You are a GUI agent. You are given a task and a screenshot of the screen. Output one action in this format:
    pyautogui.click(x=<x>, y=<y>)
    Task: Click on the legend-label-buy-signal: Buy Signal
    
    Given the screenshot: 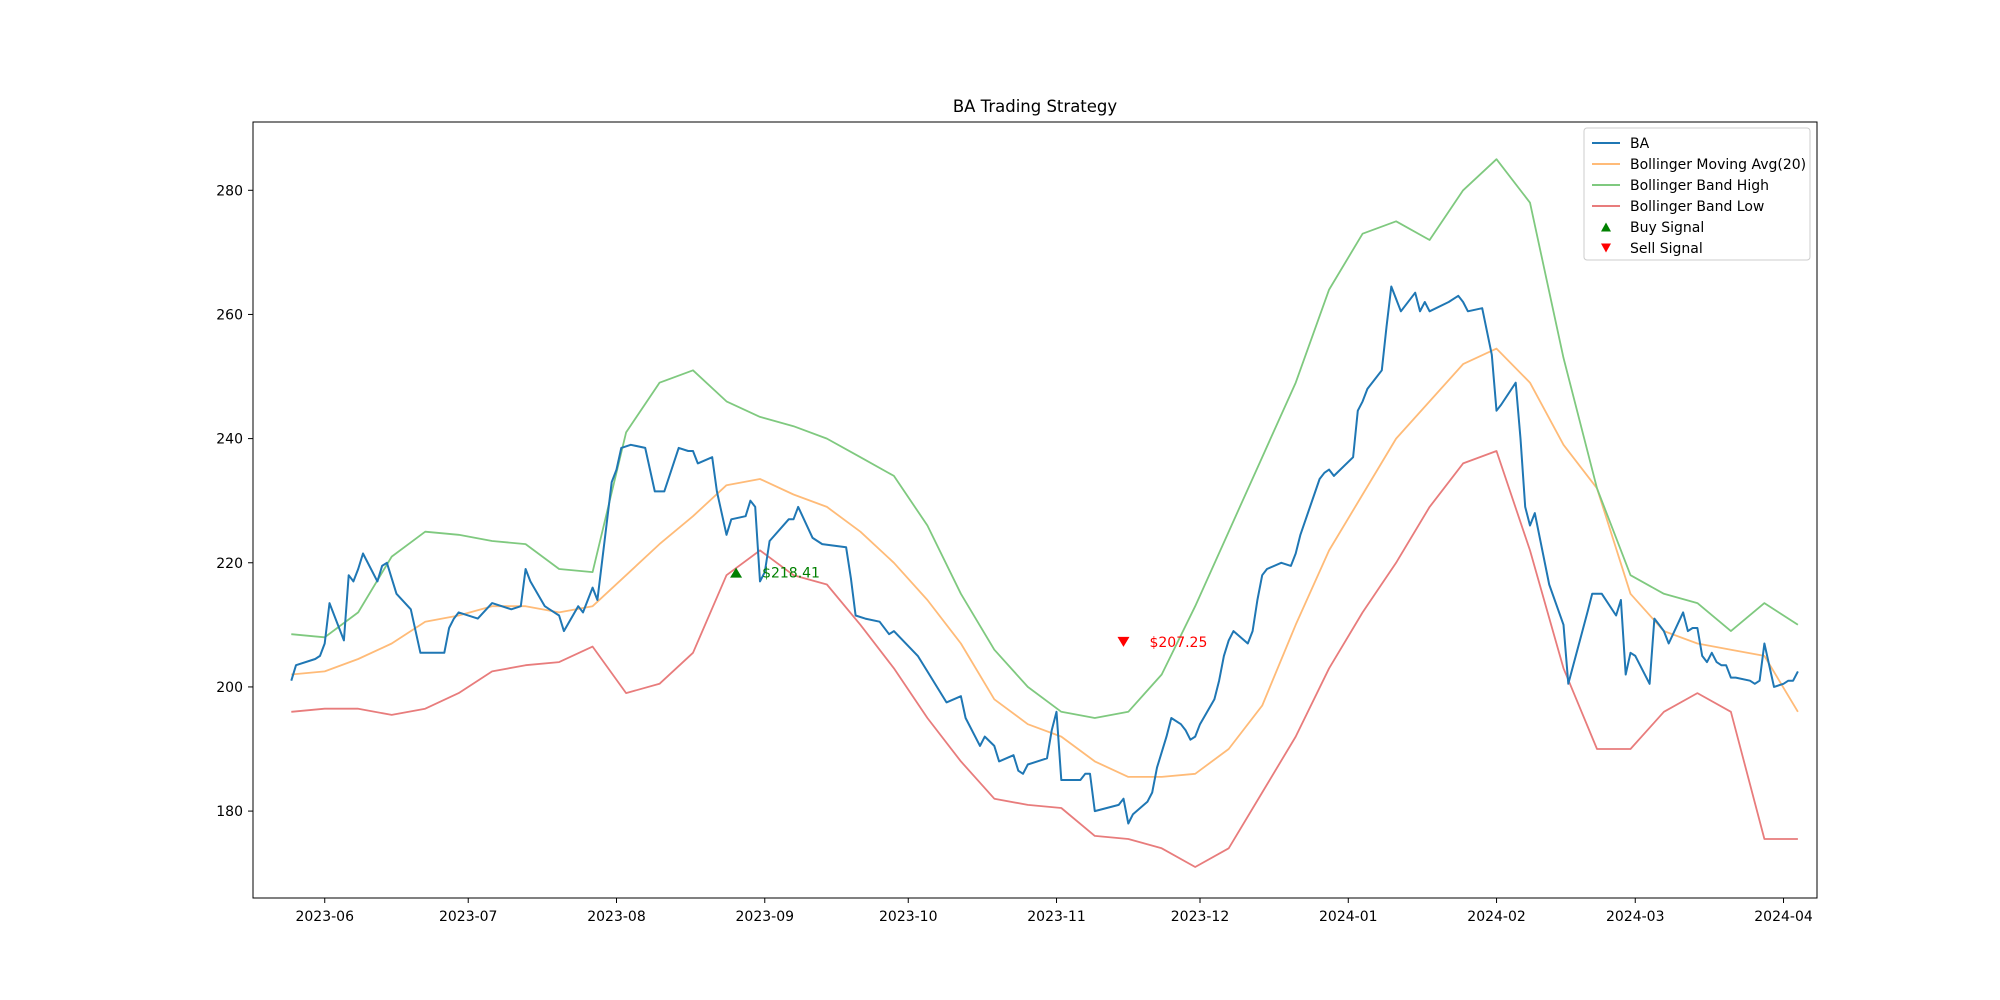 What is the action you would take?
    pyautogui.click(x=1667, y=228)
    